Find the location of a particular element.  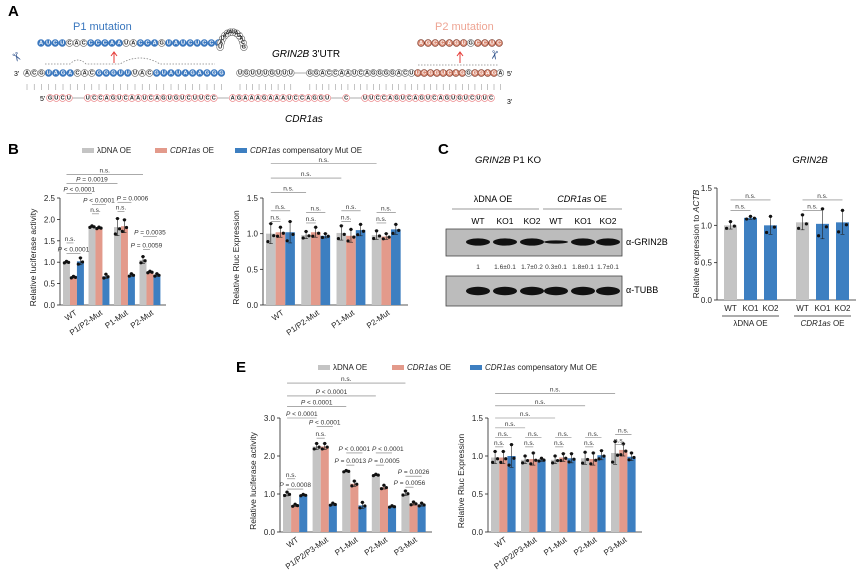

x-tick-label: P1-Mut is located at coordinates (346, 546).